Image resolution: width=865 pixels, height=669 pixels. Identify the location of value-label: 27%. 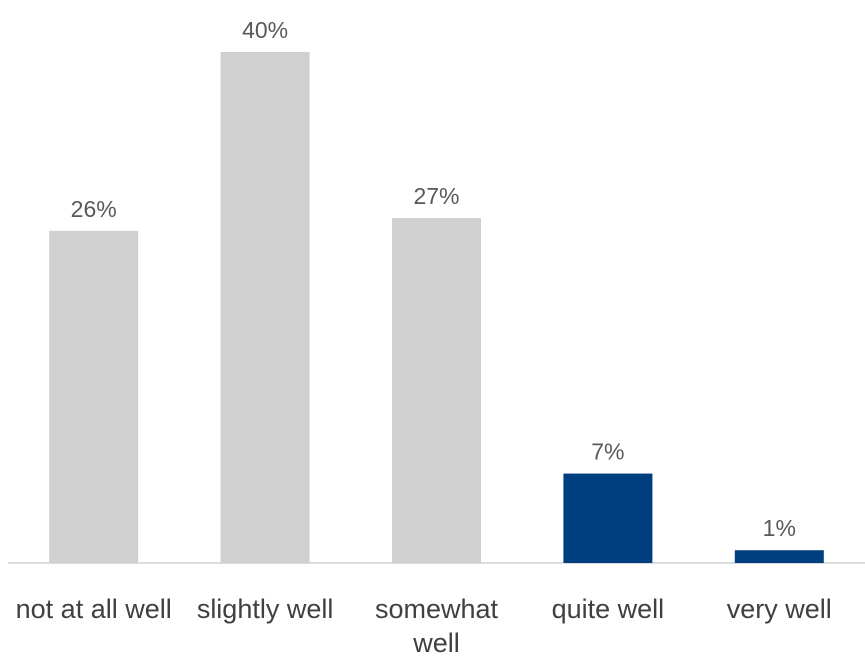
(436, 196).